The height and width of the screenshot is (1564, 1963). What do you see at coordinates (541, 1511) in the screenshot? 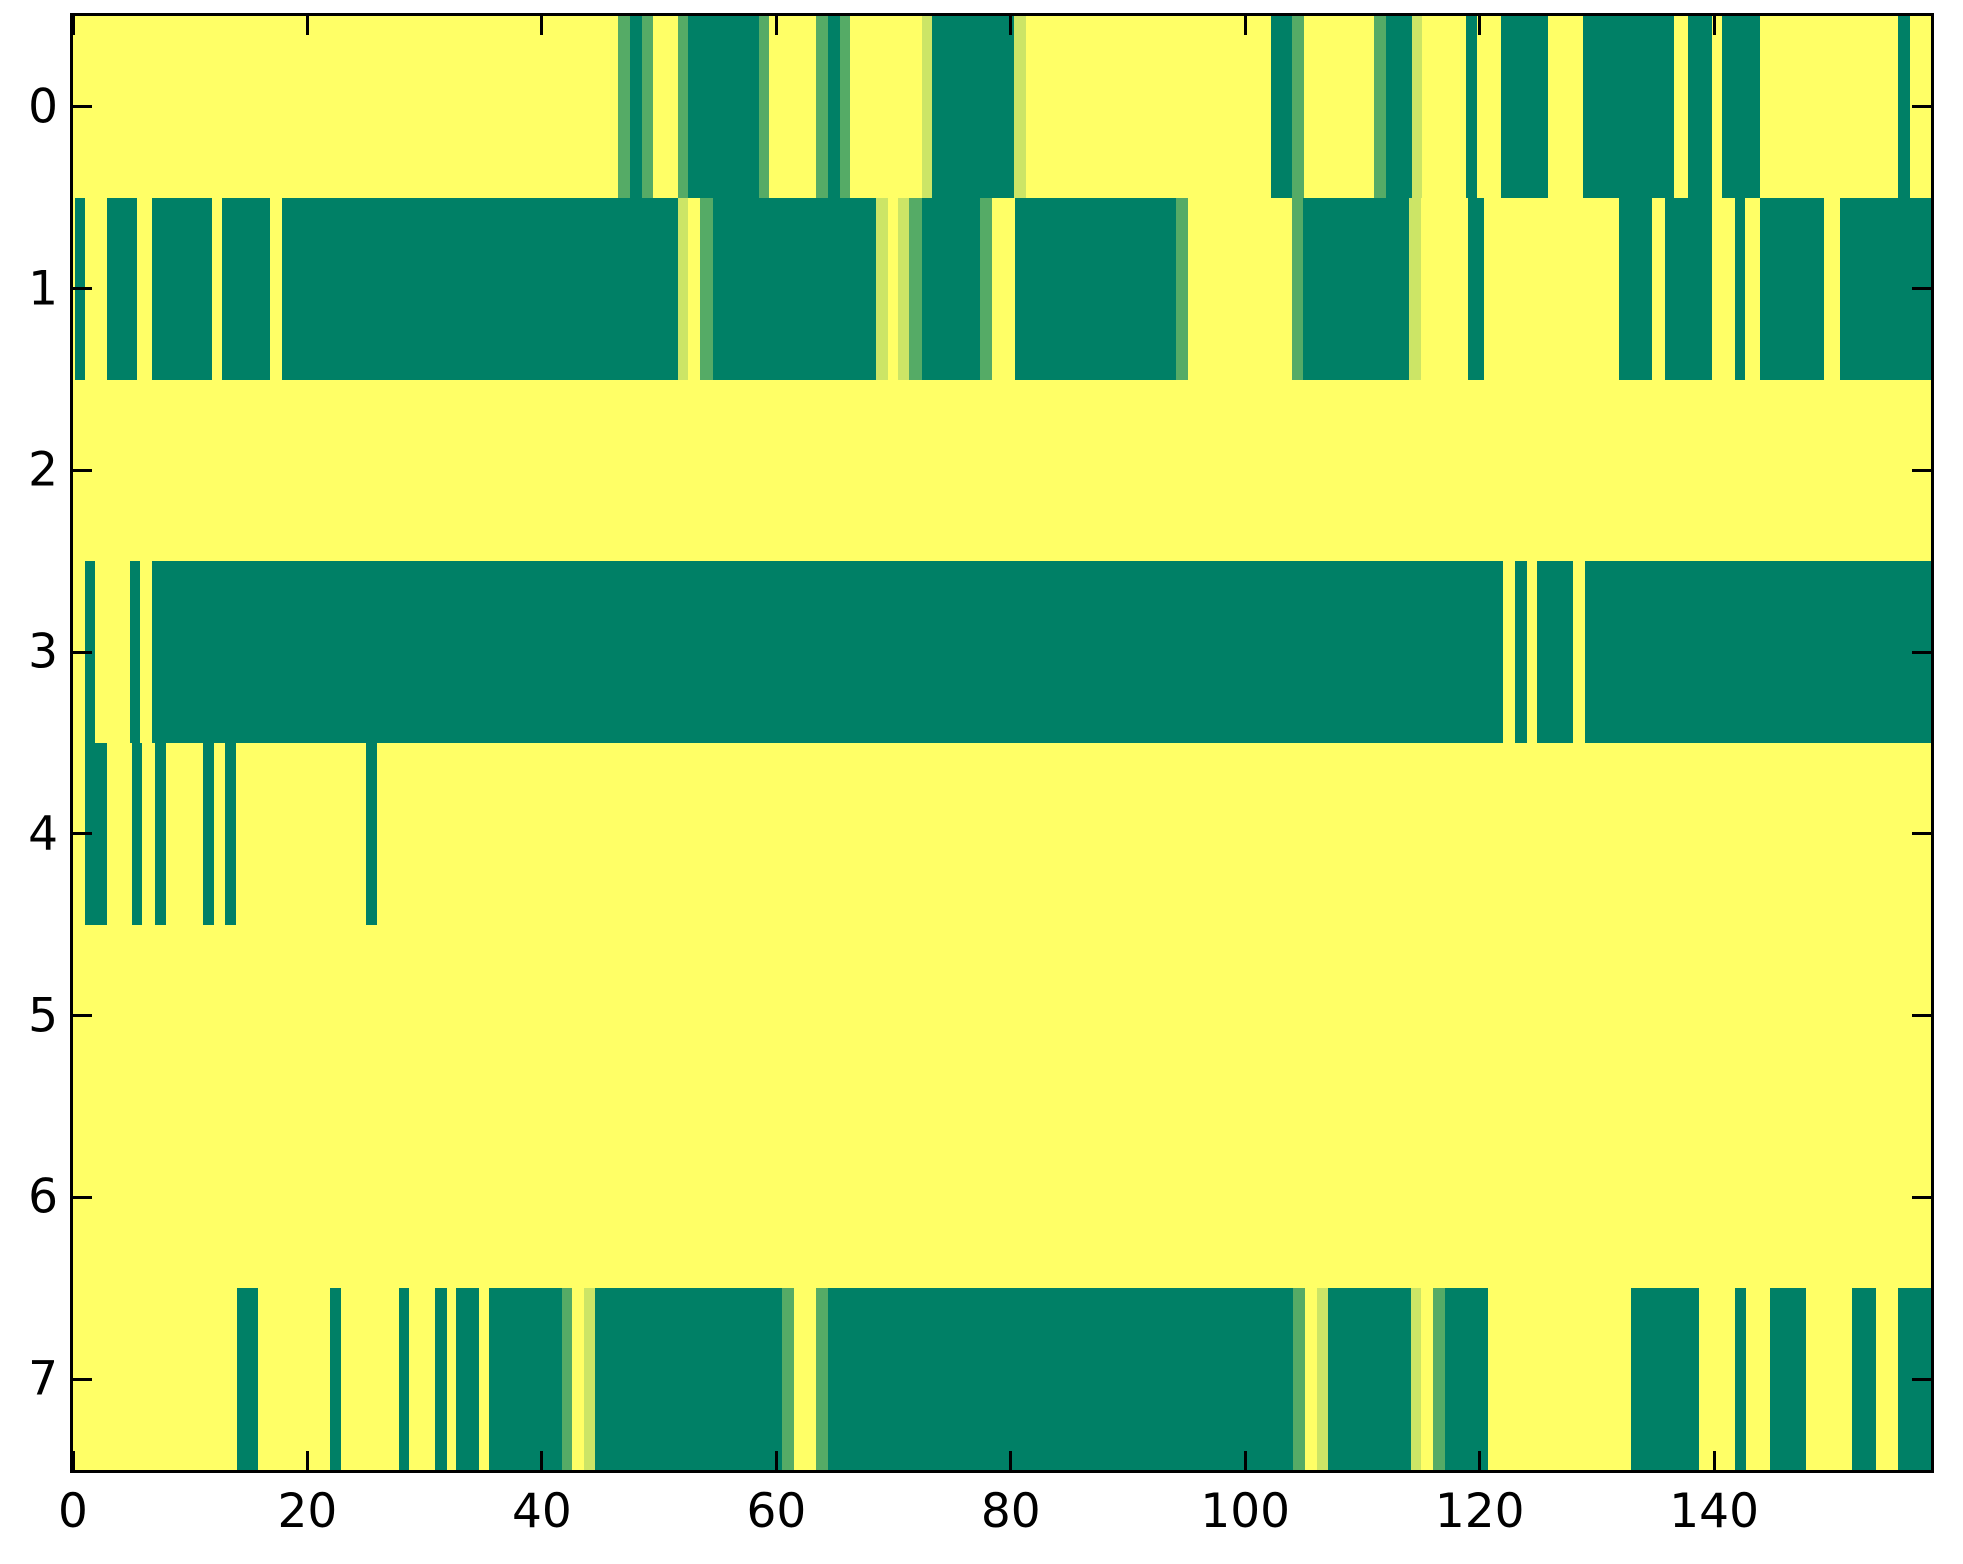
I see `x-tick-label: 40` at bounding box center [541, 1511].